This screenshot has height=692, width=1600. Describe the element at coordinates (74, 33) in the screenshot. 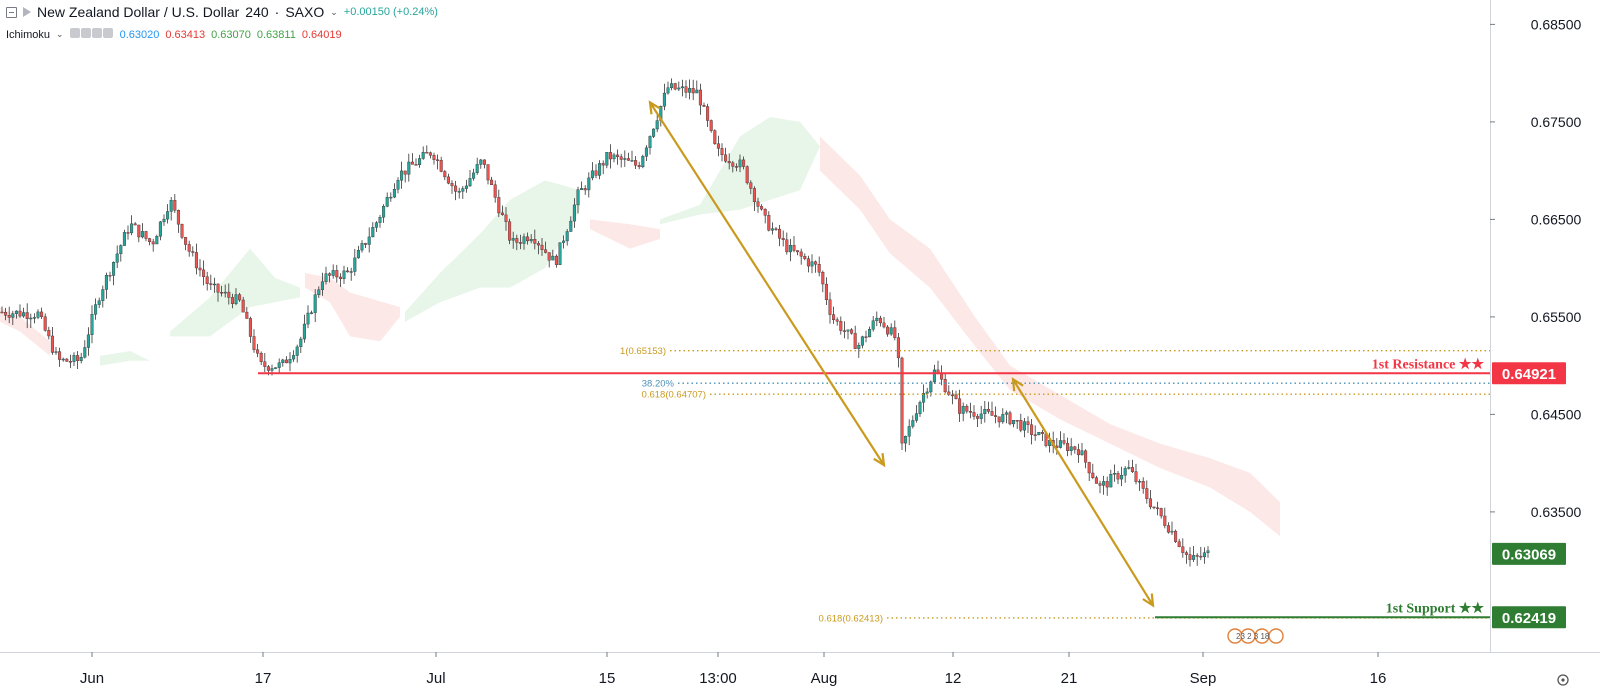

I see `eye-icon` at that location.